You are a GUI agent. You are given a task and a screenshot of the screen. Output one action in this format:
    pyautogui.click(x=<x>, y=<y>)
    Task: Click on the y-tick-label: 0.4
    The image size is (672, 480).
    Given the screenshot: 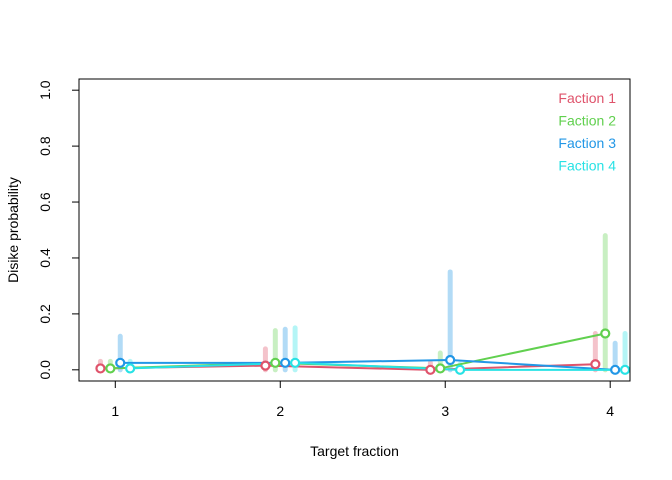 What is the action you would take?
    pyautogui.click(x=45, y=258)
    